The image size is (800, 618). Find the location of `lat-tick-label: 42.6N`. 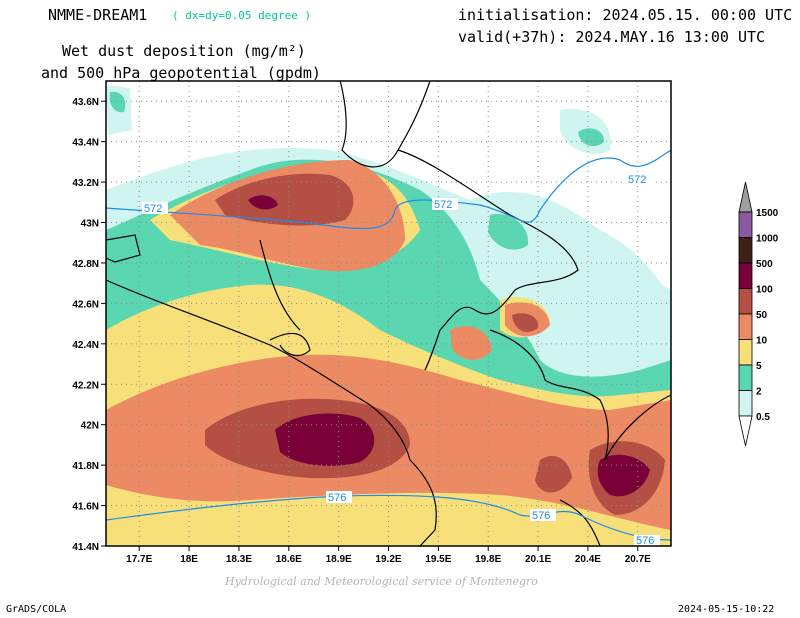

lat-tick-label: 42.6N is located at coordinates (85, 304).